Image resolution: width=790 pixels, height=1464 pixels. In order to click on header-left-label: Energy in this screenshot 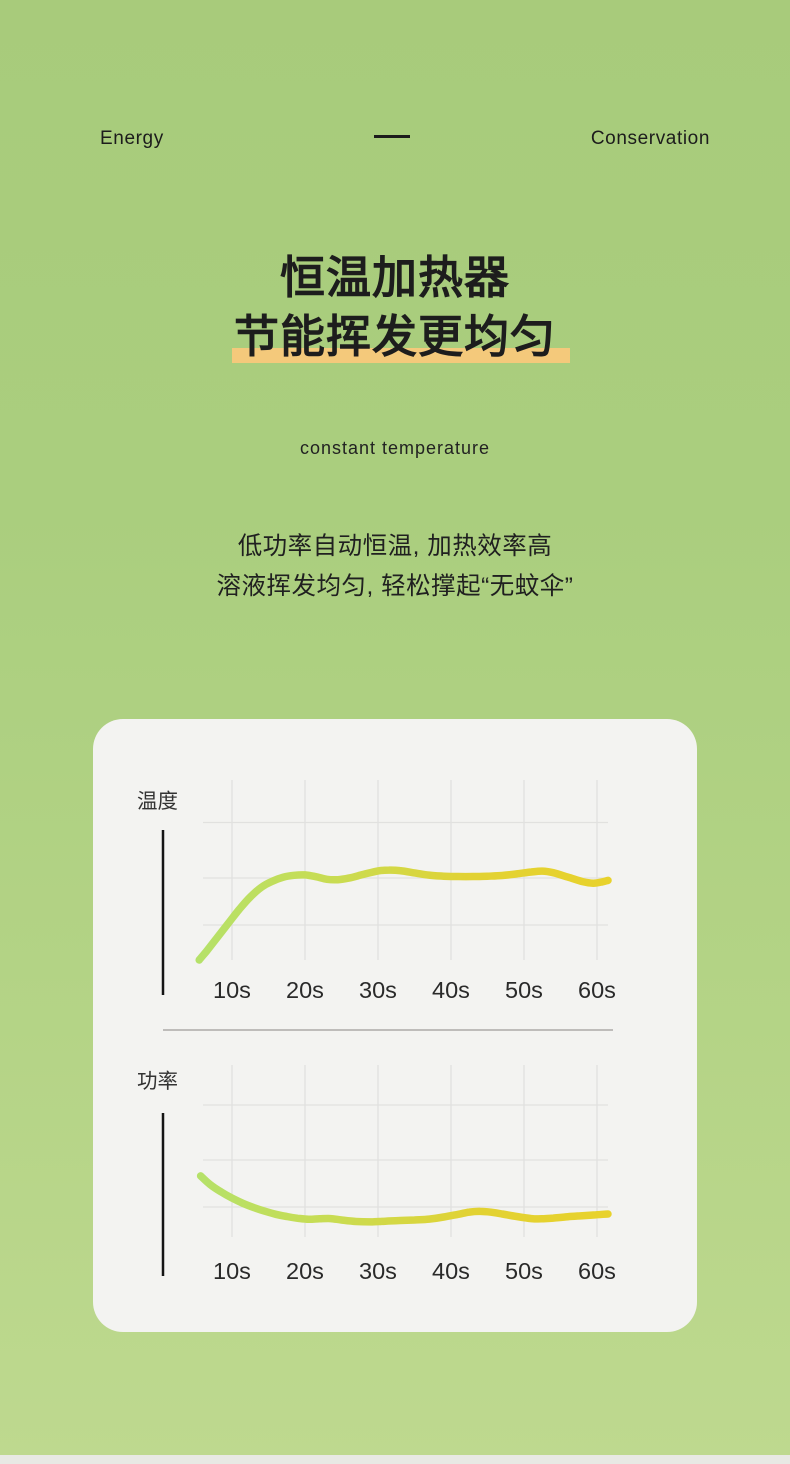, I will do `click(132, 138)`.